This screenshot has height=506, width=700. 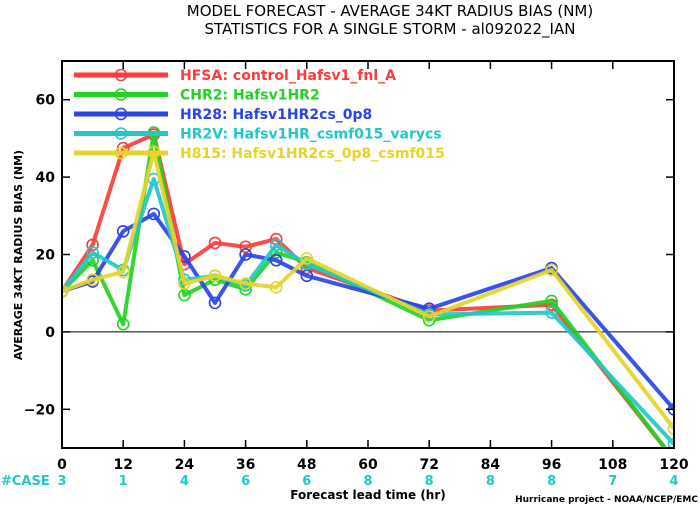 I want to click on x-axis-label: Forecast lead time (hr), so click(x=368, y=495).